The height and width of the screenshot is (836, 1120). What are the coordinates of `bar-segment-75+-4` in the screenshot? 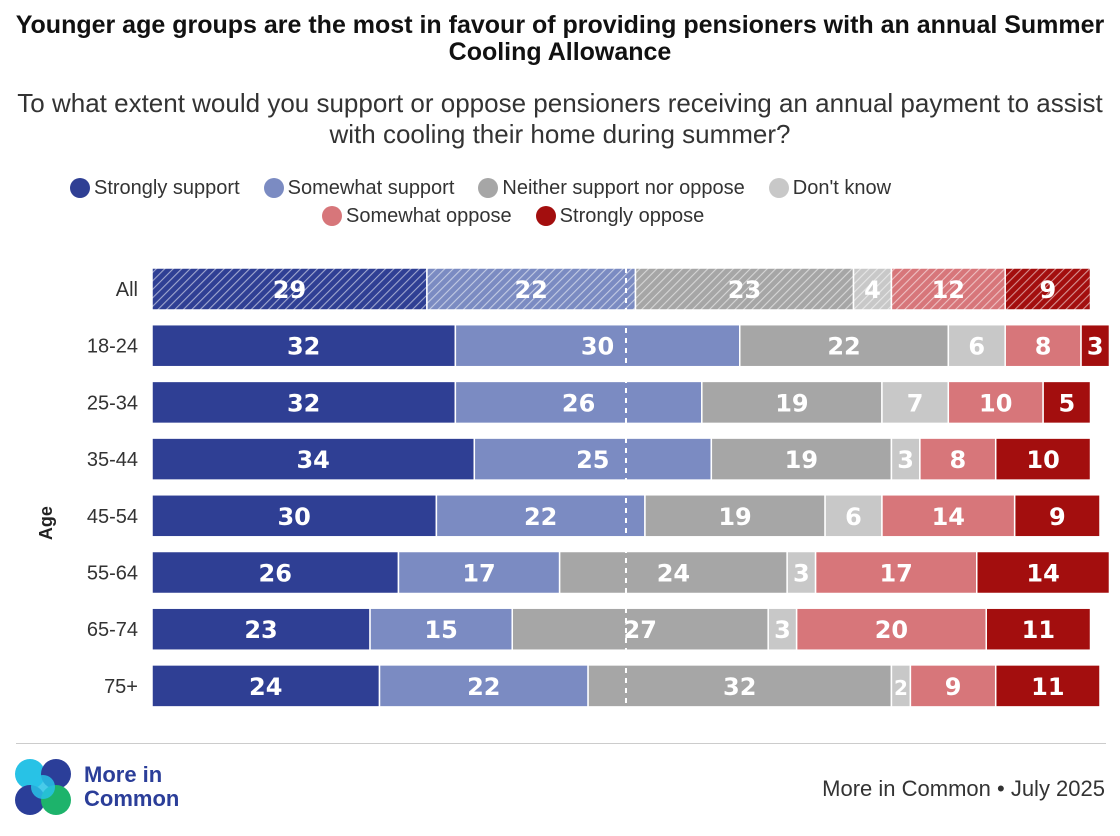 It's located at (953, 686).